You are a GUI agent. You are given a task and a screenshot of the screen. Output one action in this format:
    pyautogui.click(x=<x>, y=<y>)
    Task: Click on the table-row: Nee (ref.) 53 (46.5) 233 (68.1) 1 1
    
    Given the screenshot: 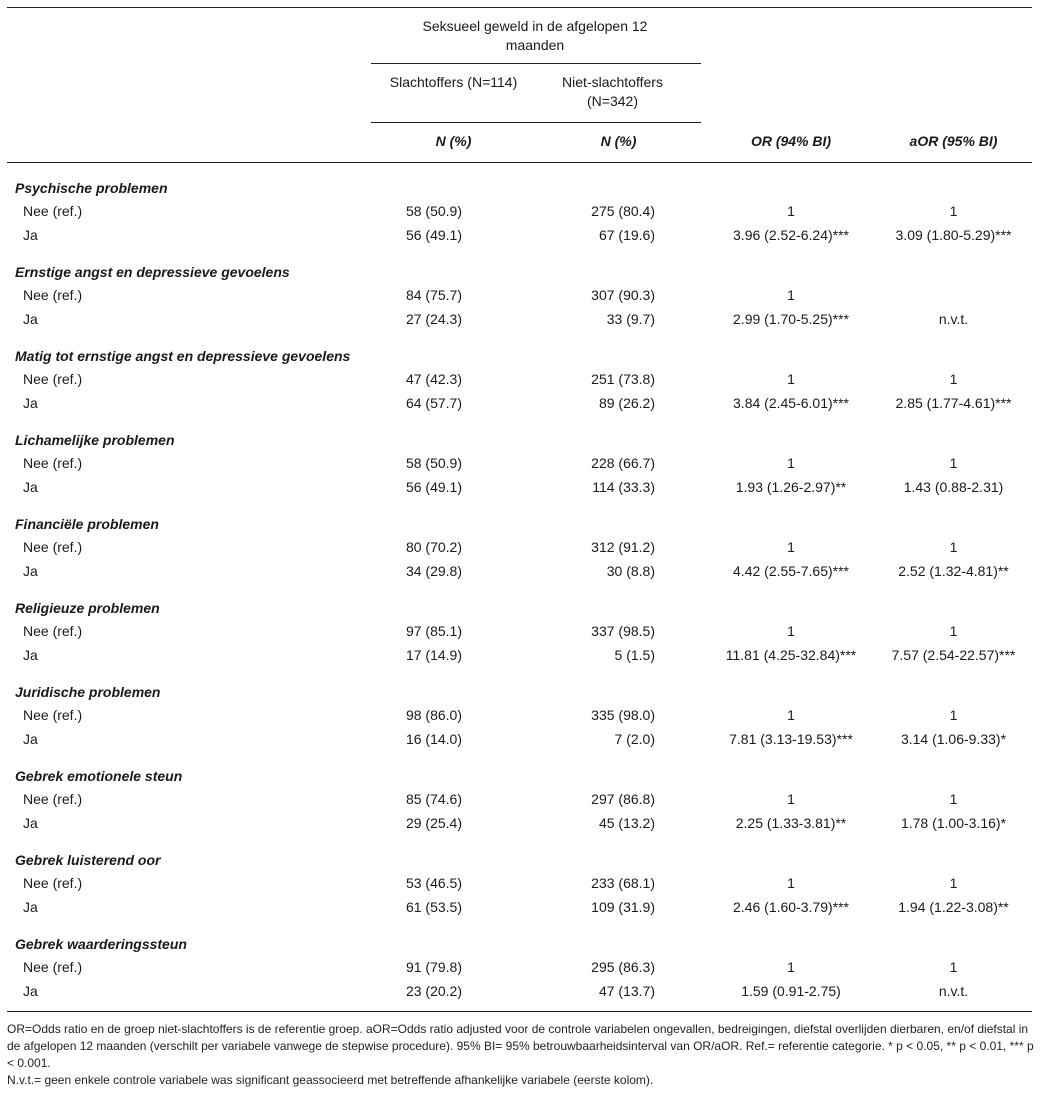 What is the action you would take?
    pyautogui.click(x=519, y=883)
    